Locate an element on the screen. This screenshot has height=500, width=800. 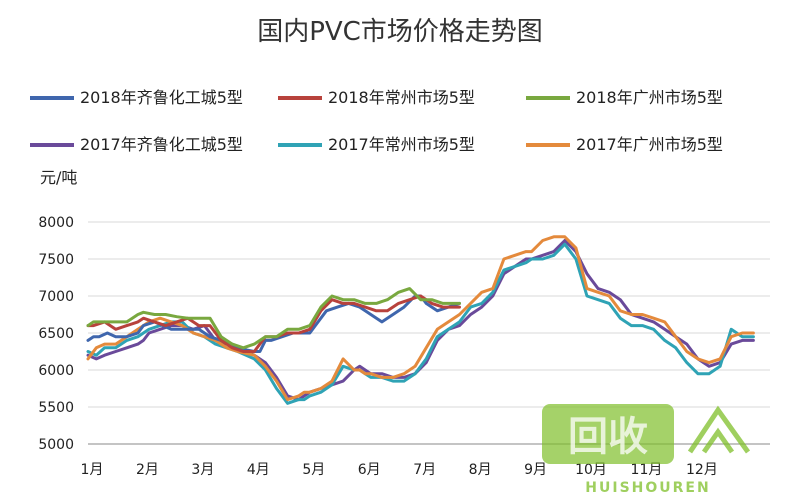
x-tick-label: 3月 is located at coordinates (202, 470).